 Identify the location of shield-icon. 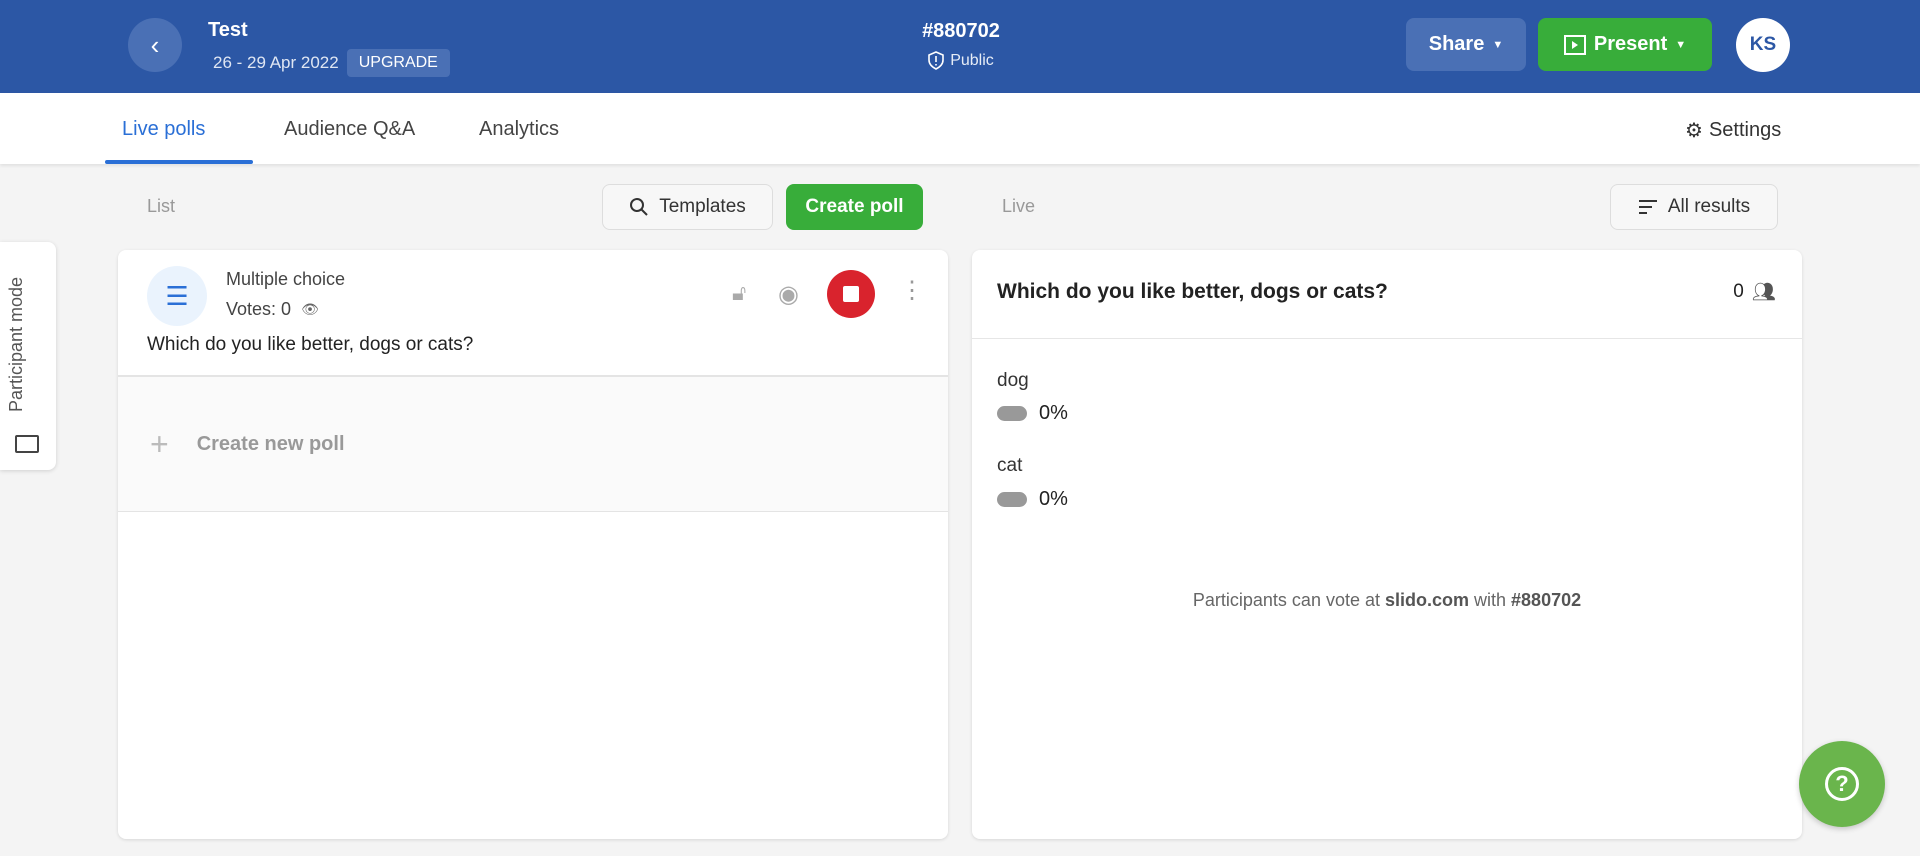
(936, 60).